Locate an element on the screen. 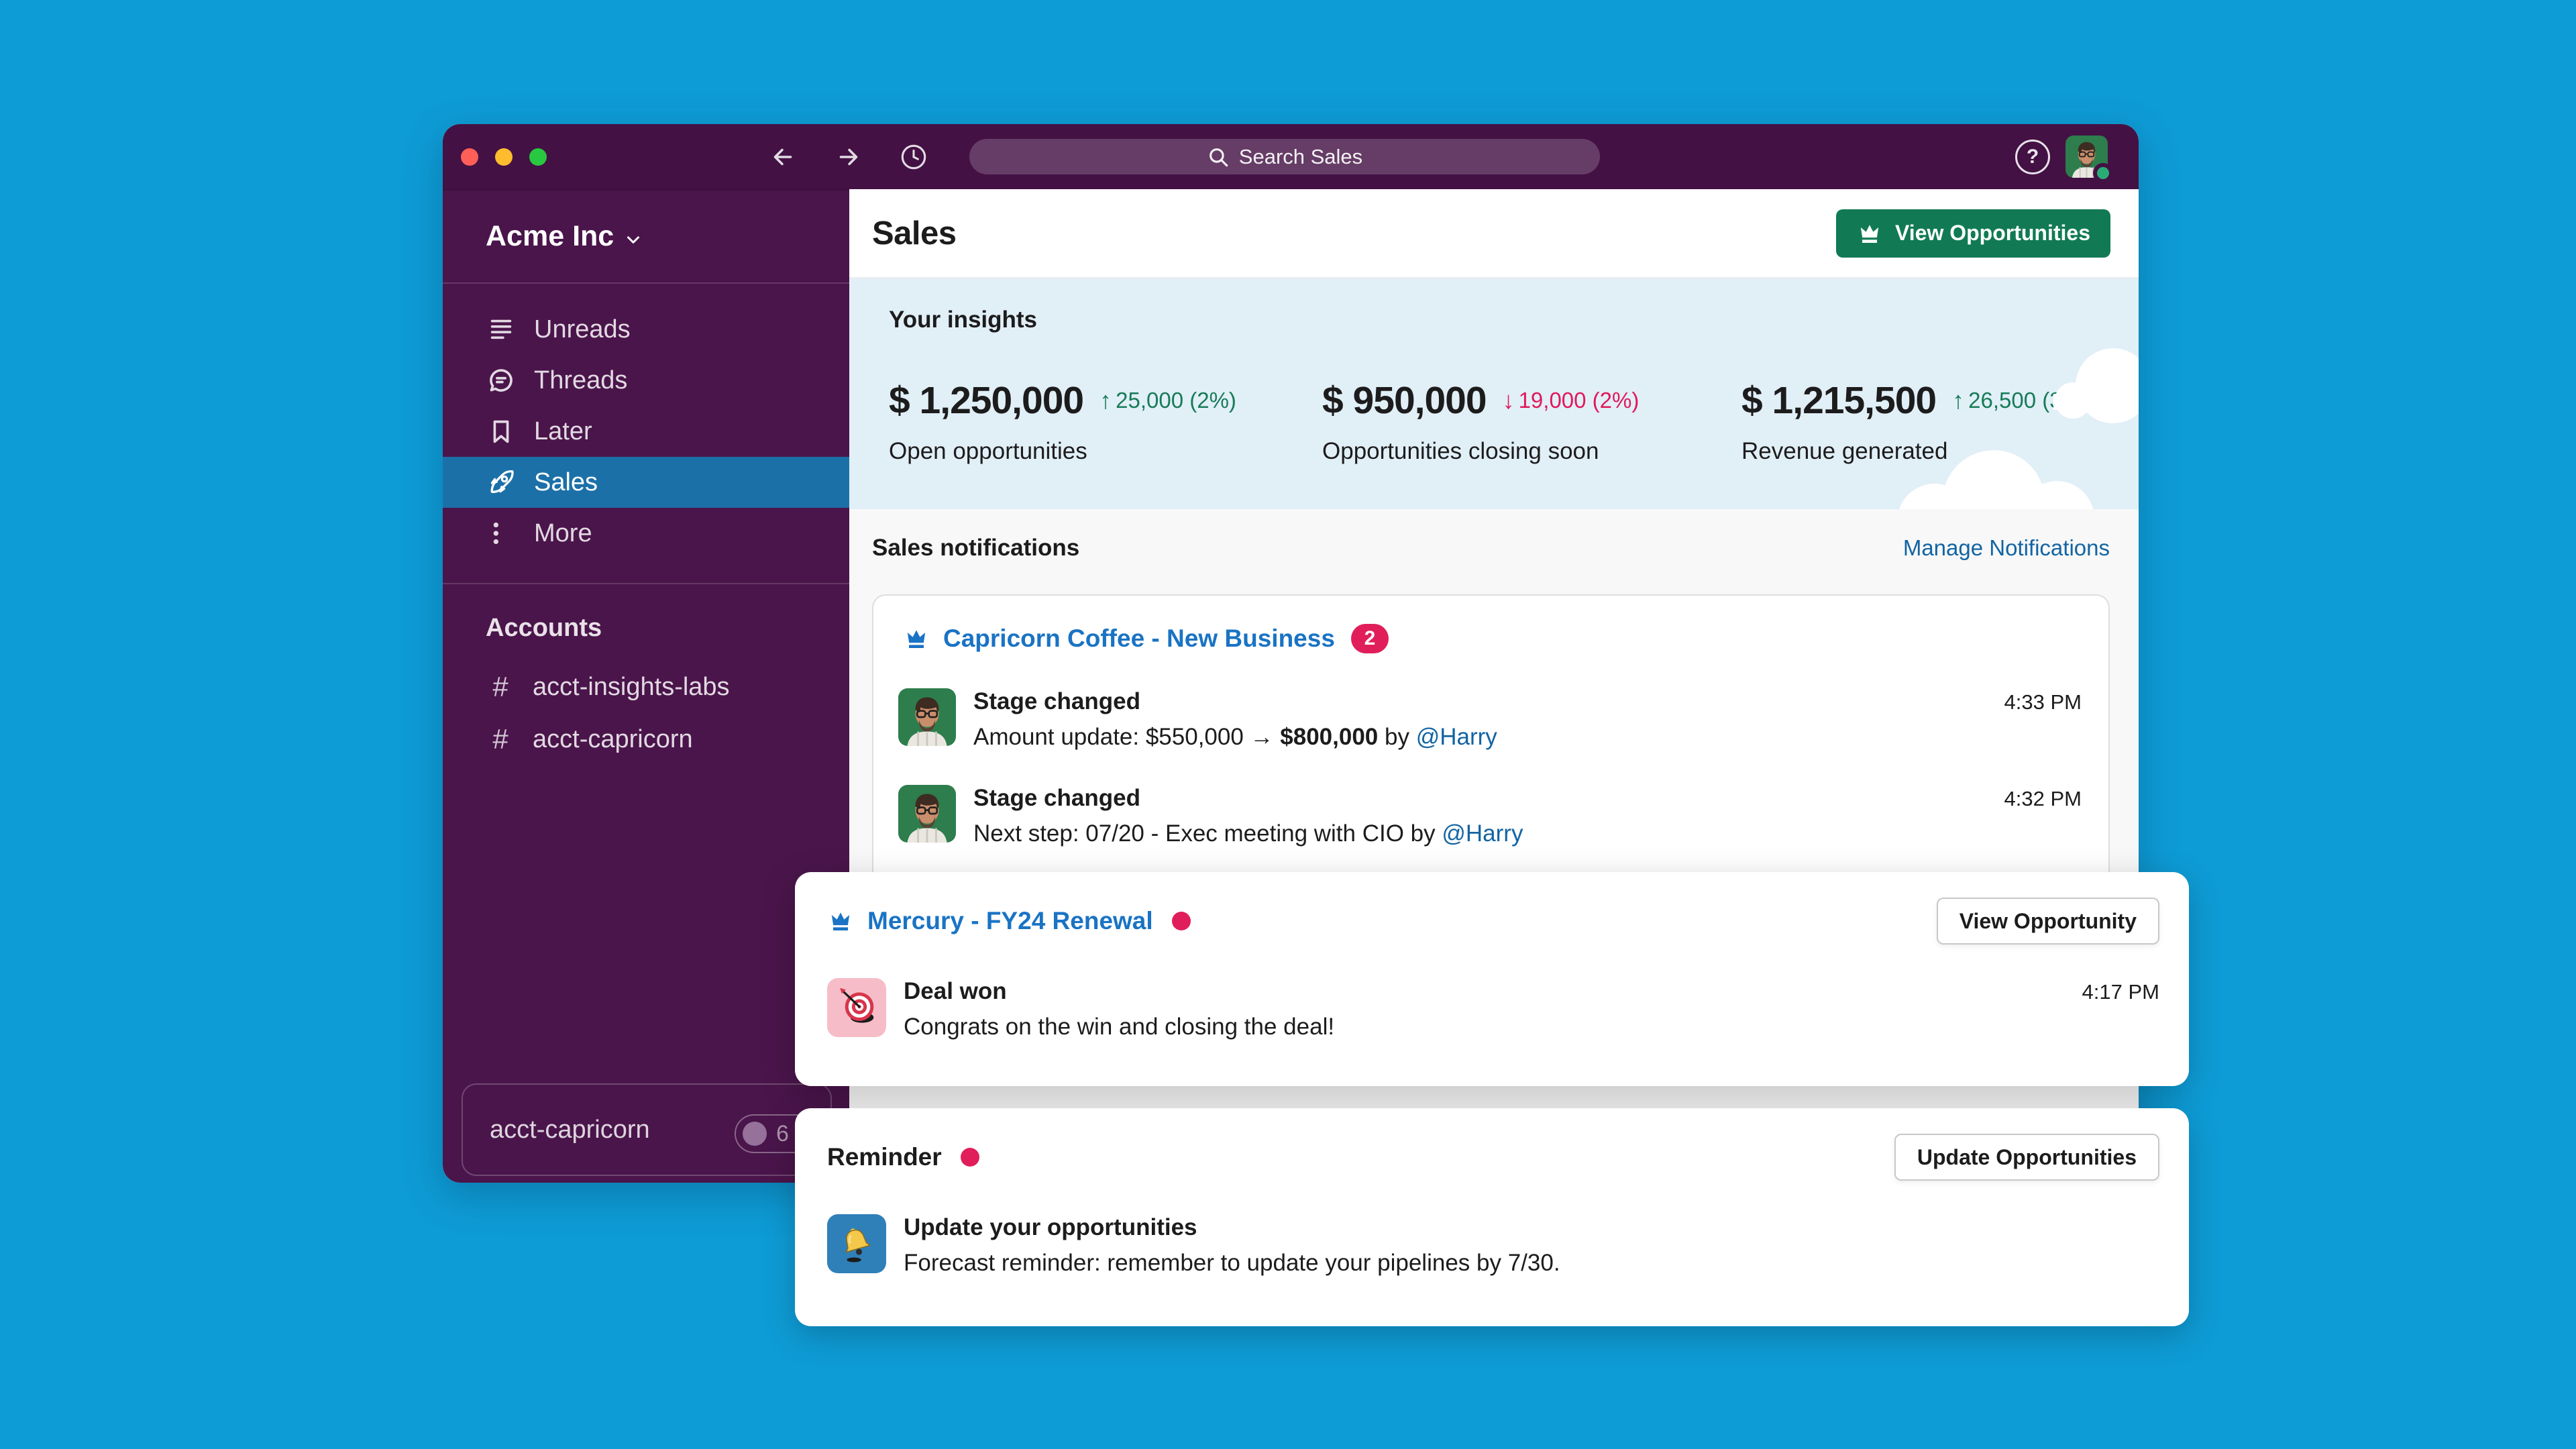 The image size is (2576, 1449). help-button: ? is located at coordinates (2032, 157).